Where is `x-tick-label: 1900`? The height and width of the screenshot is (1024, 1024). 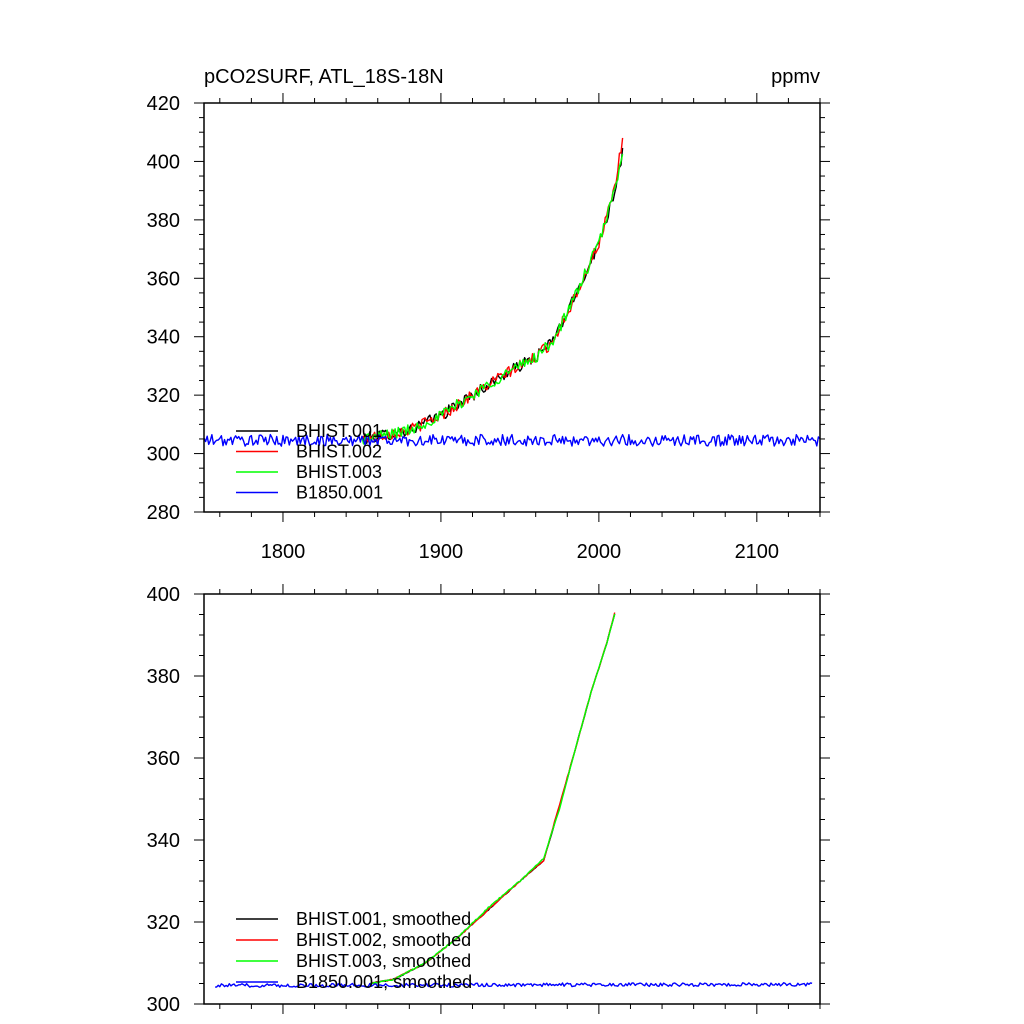 x-tick-label: 1900 is located at coordinates (441, 552).